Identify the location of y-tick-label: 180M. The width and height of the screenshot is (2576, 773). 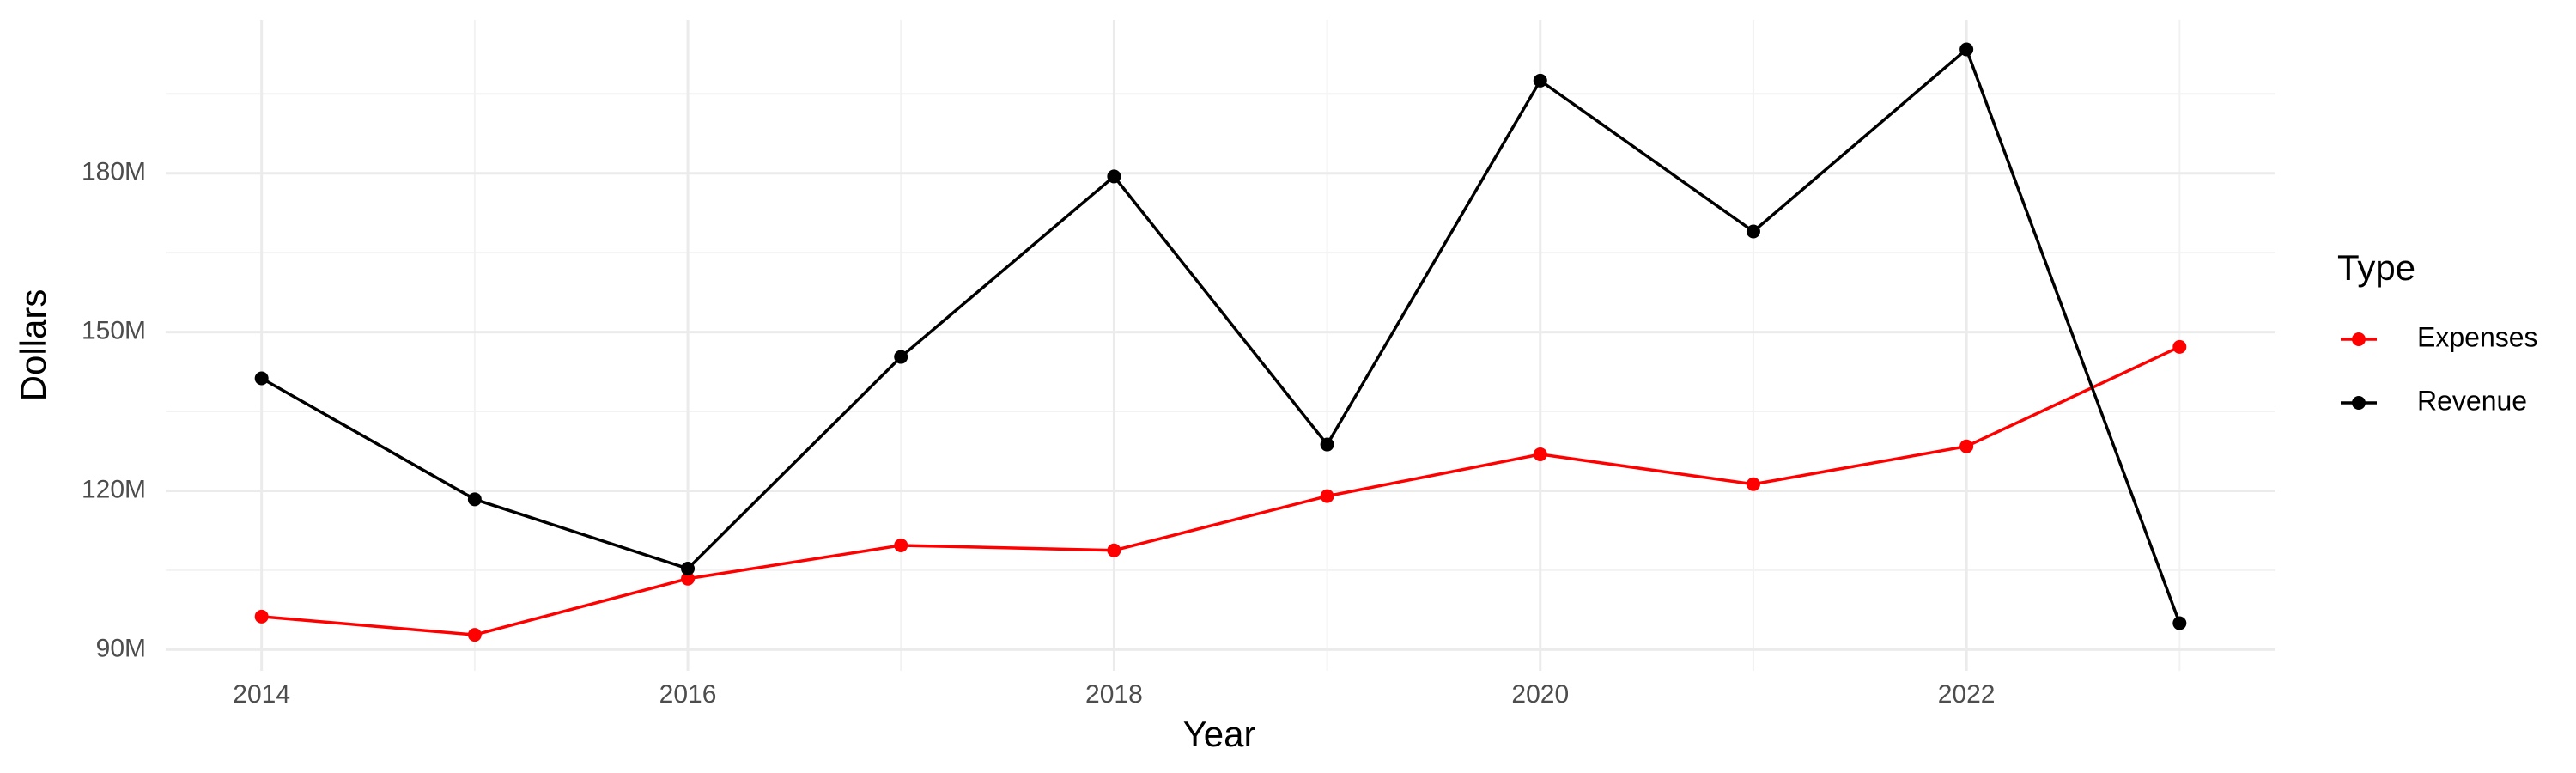
(114, 172).